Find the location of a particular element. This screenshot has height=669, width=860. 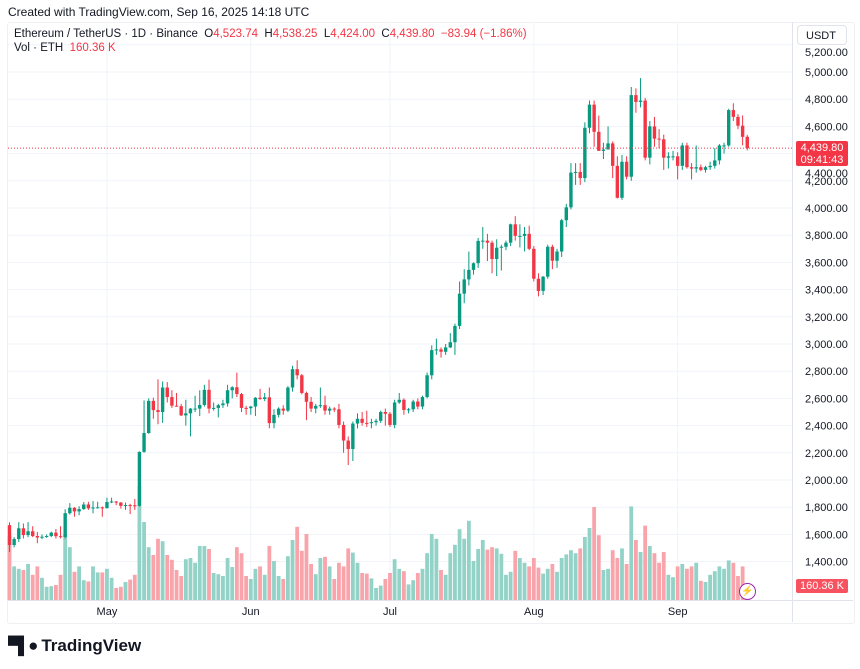

high-value: 4,538.25 is located at coordinates (295, 34).